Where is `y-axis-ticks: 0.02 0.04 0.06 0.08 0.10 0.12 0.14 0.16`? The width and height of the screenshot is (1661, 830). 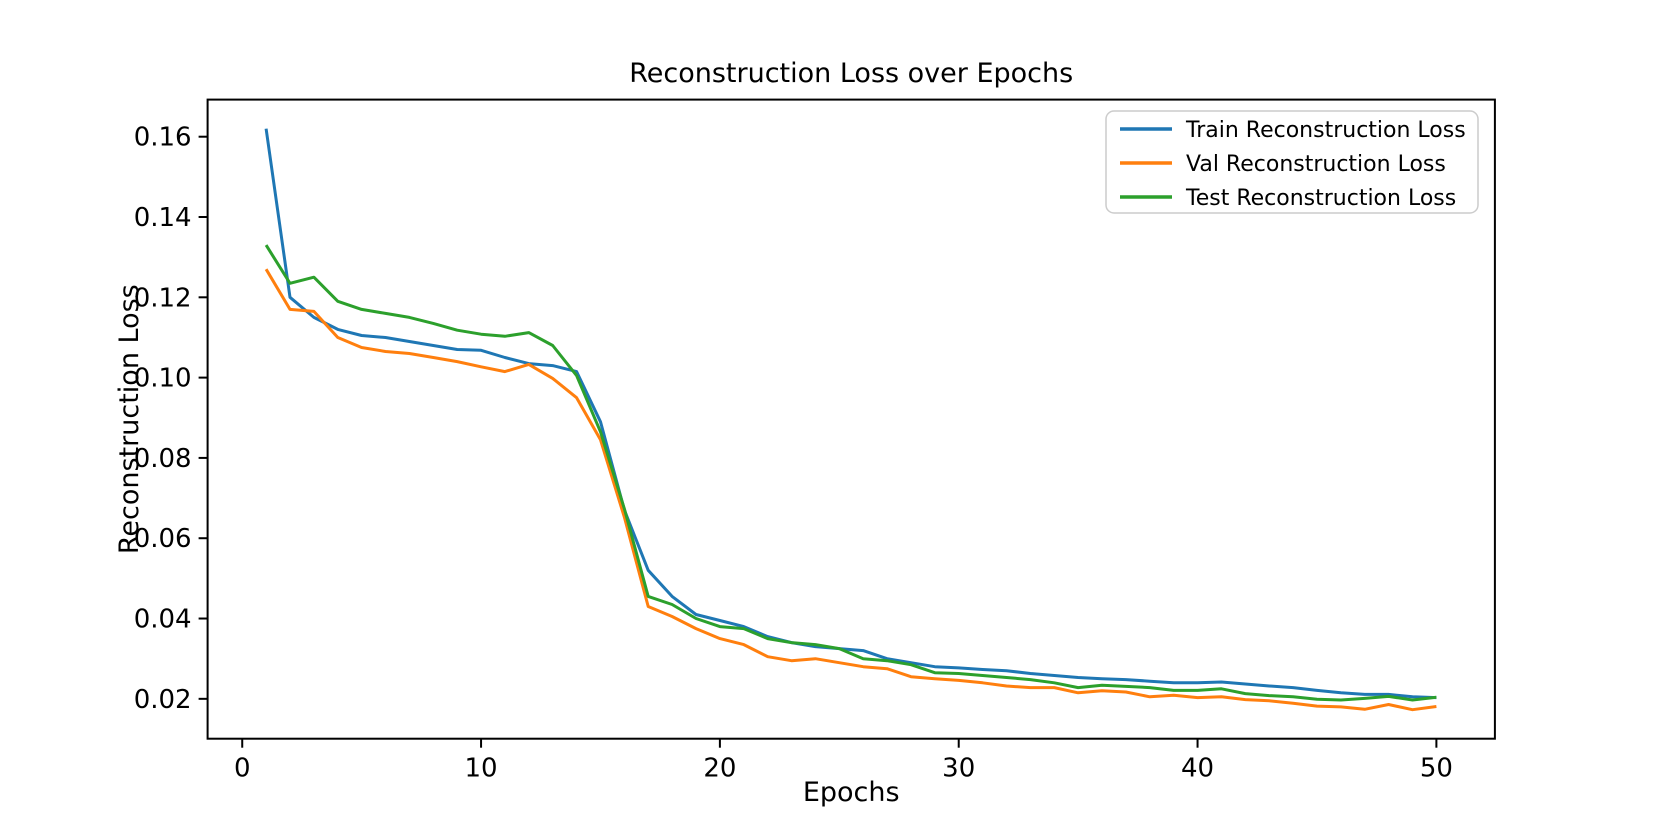 y-axis-ticks: 0.02 0.04 0.06 0.08 0.10 0.12 0.14 0.16 is located at coordinates (171, 419).